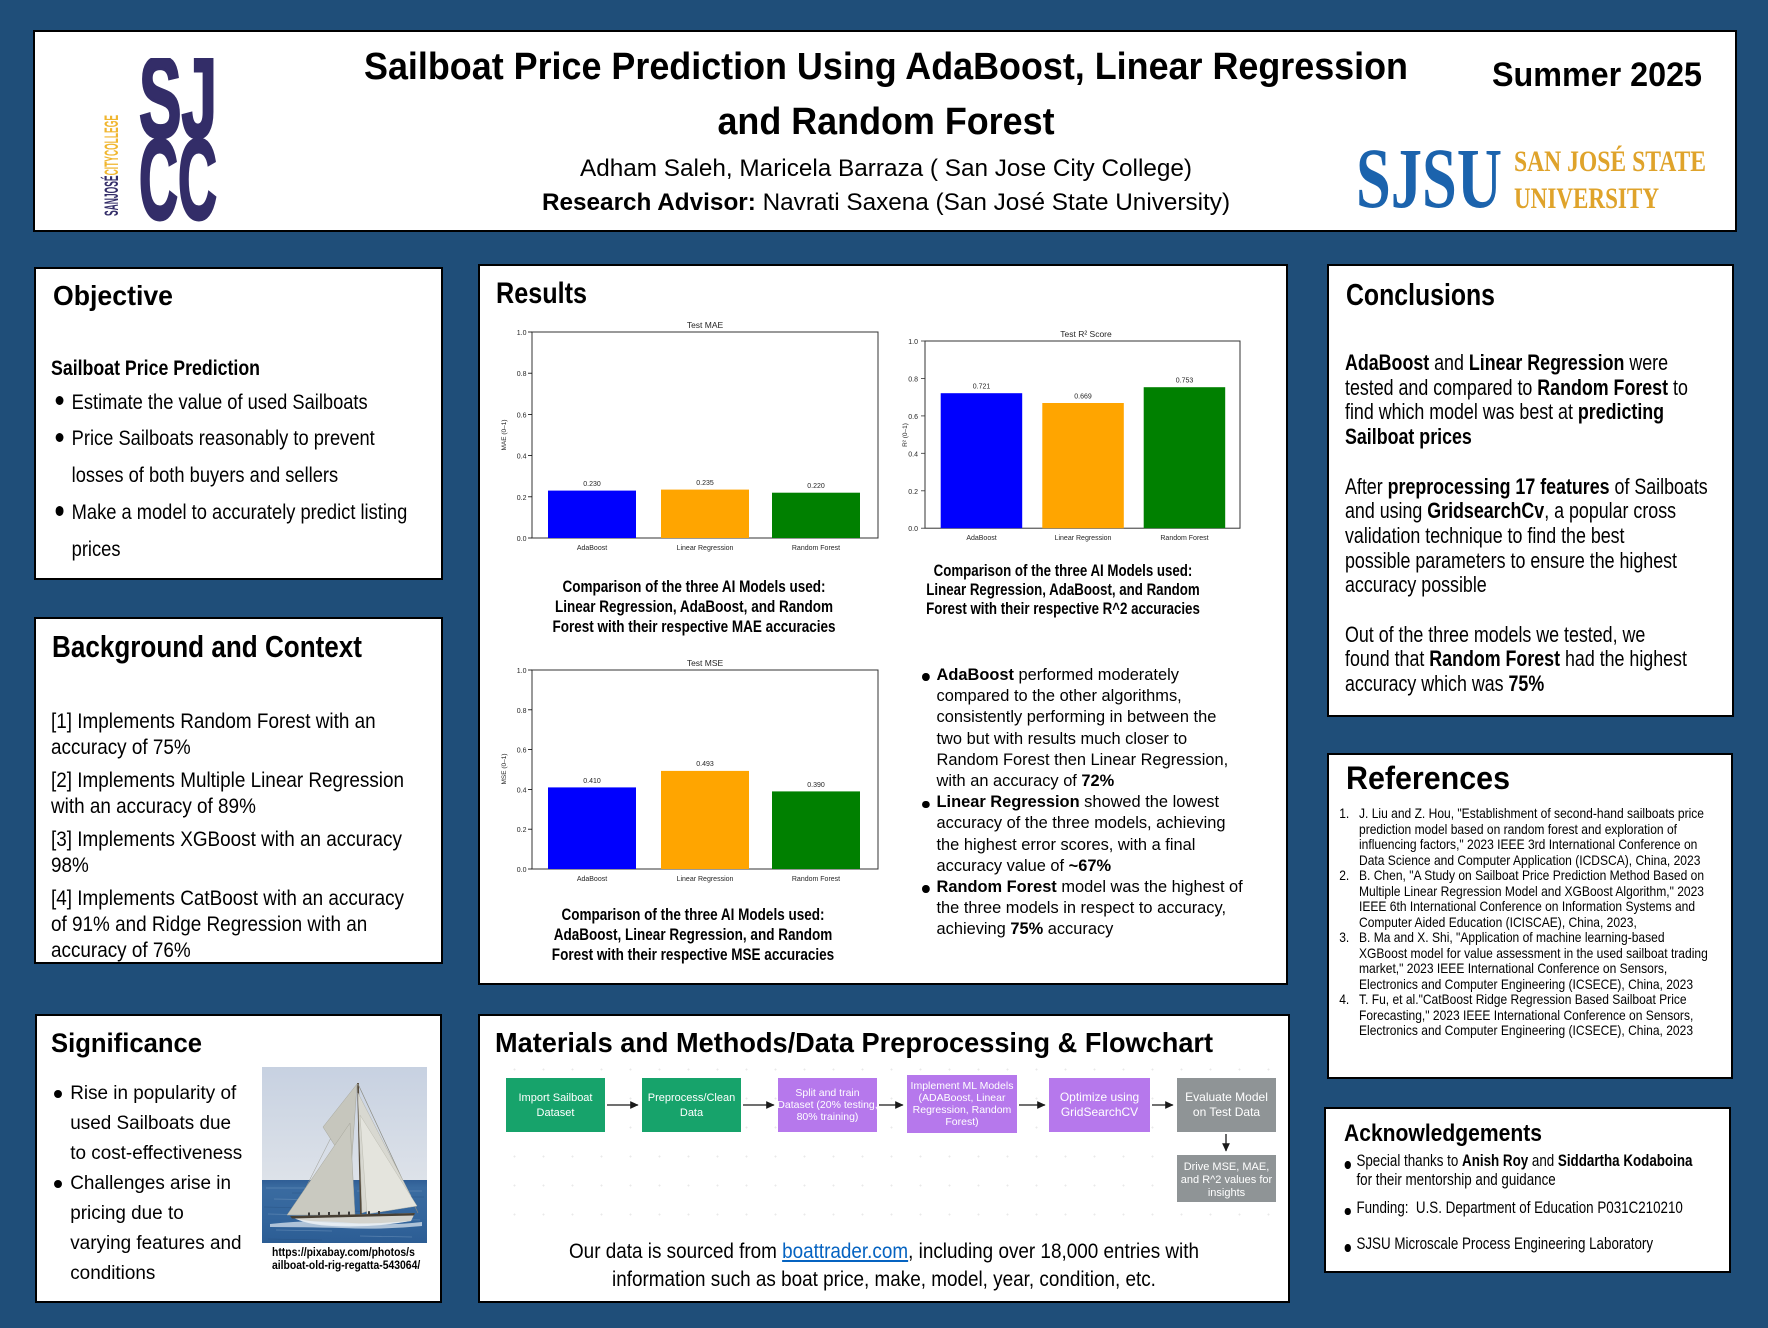 The width and height of the screenshot is (1768, 1328). What do you see at coordinates (178, 110) in the screenshot?
I see `svg-text: SJ` at bounding box center [178, 110].